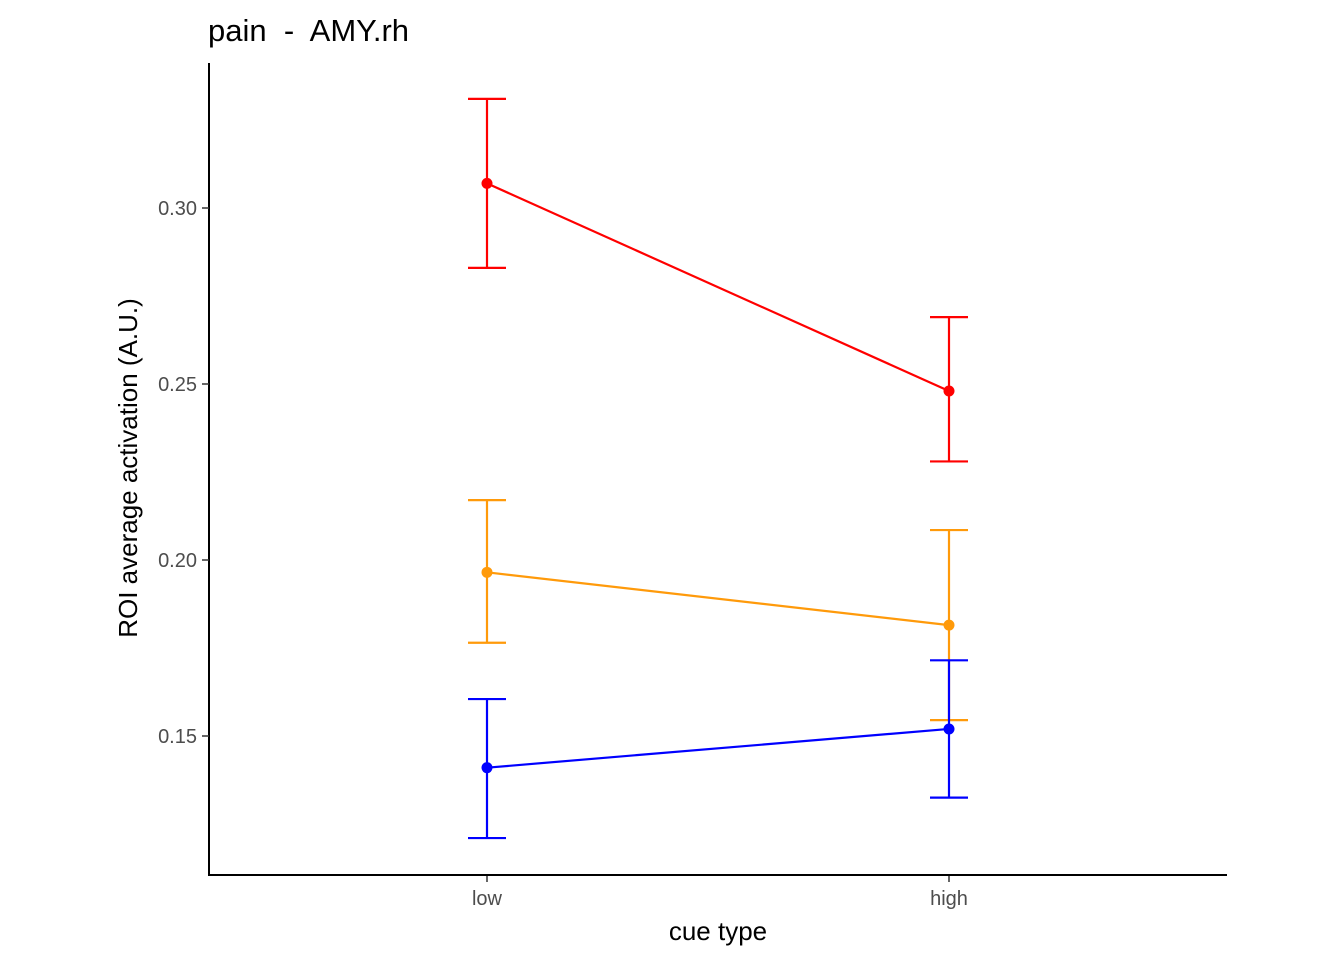 This screenshot has width=1344, height=960. What do you see at coordinates (487, 899) in the screenshot?
I see `x-tick-label: low` at bounding box center [487, 899].